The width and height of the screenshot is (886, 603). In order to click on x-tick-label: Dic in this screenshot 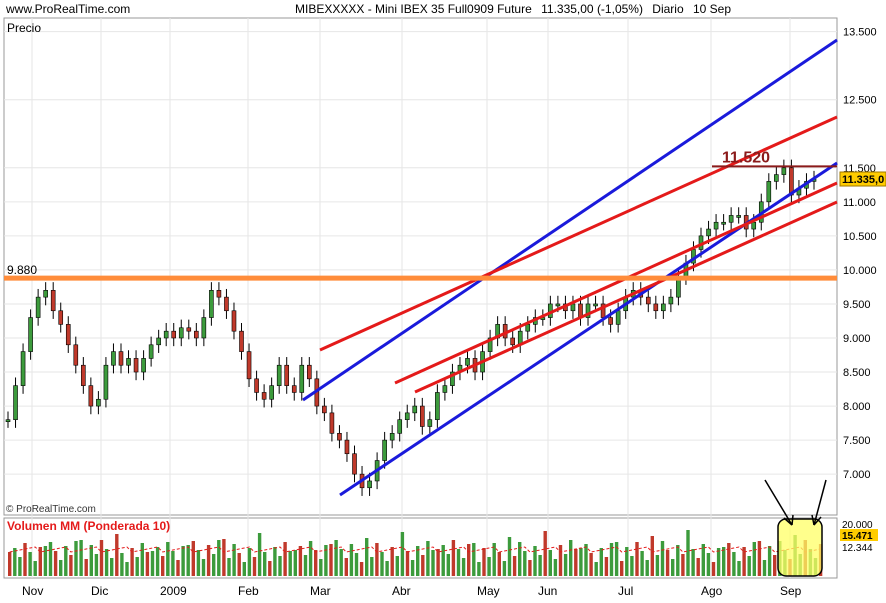, I will do `click(99, 591)`.